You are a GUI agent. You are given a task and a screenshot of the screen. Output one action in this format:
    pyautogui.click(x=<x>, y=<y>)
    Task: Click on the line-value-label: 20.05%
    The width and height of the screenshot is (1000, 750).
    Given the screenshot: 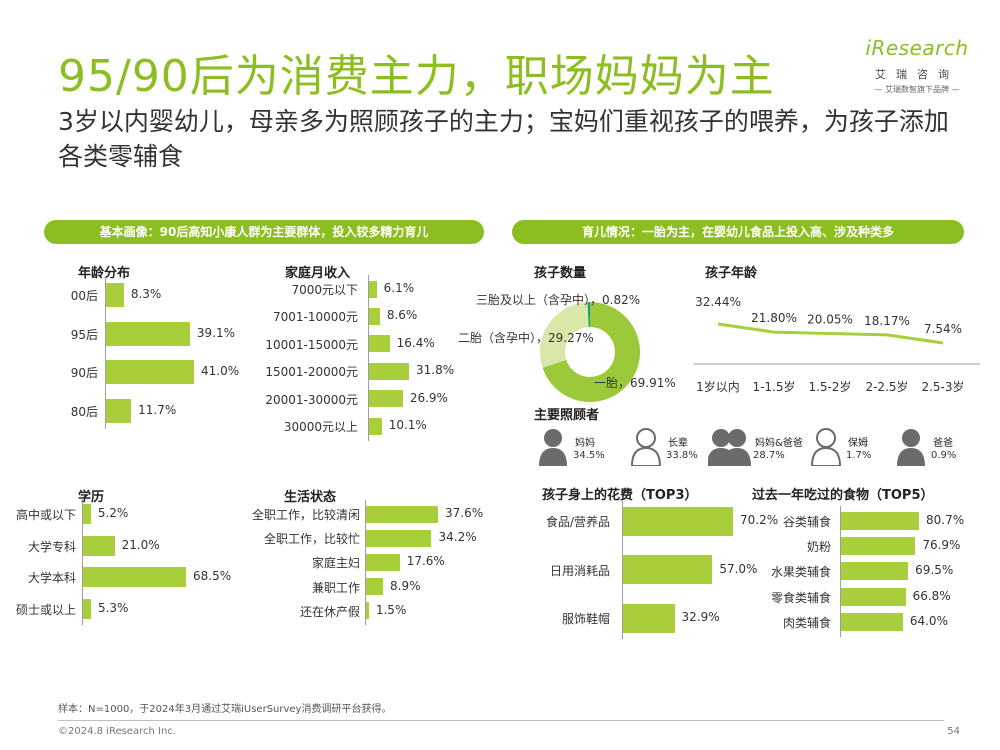 What is the action you would take?
    pyautogui.click(x=830, y=319)
    